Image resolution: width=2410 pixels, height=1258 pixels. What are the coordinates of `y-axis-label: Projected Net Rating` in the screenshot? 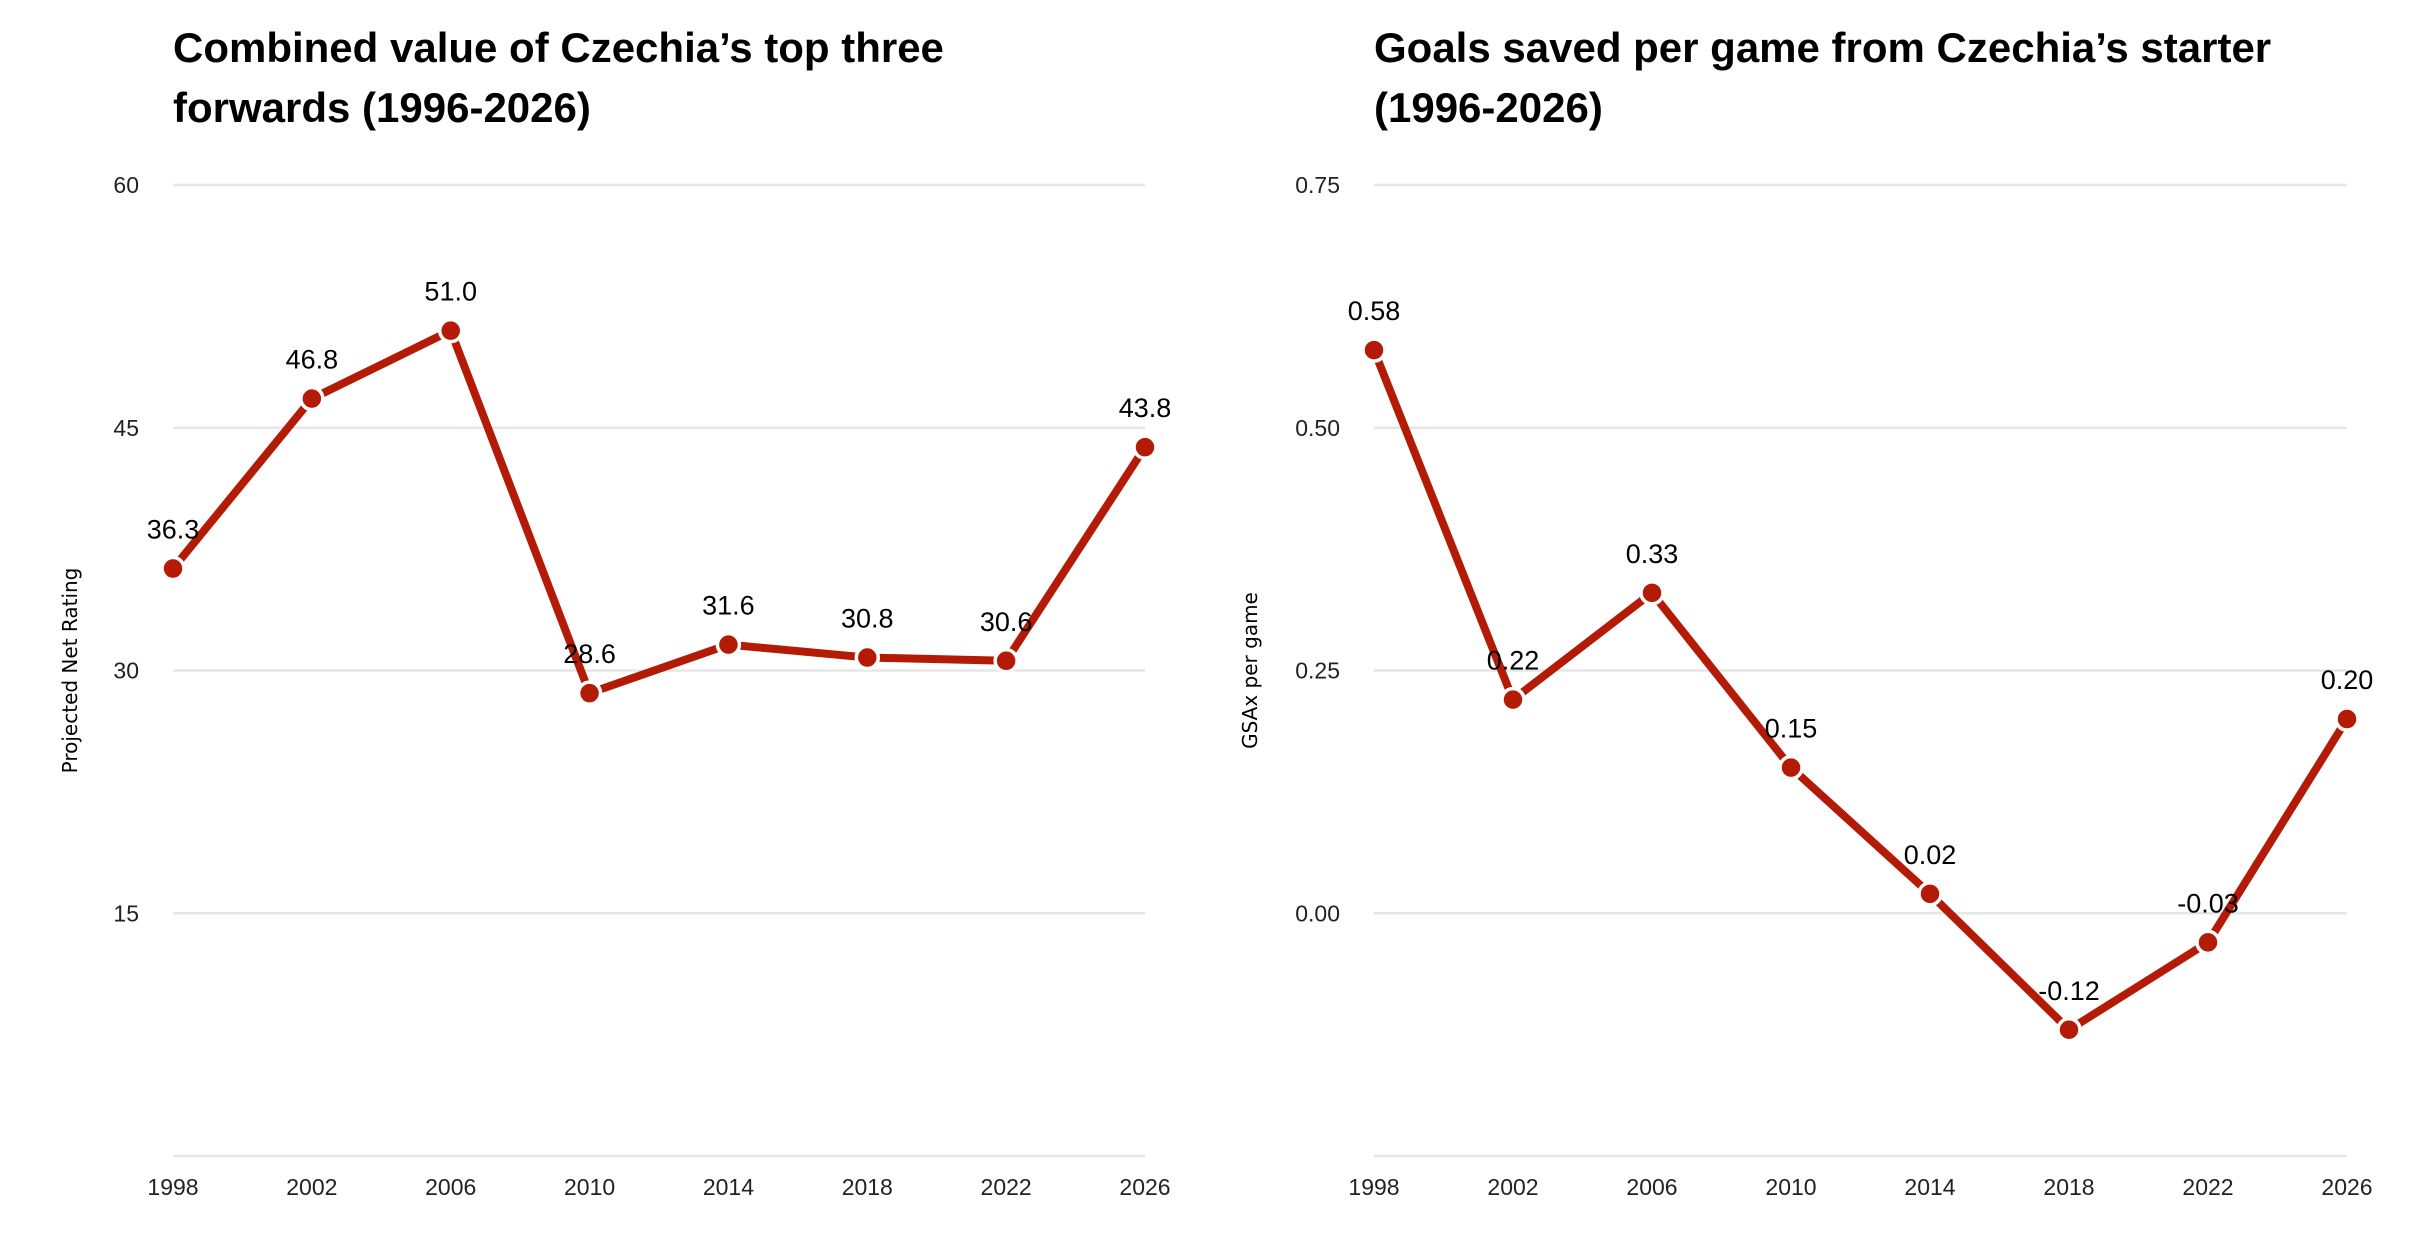 It's located at (70, 671).